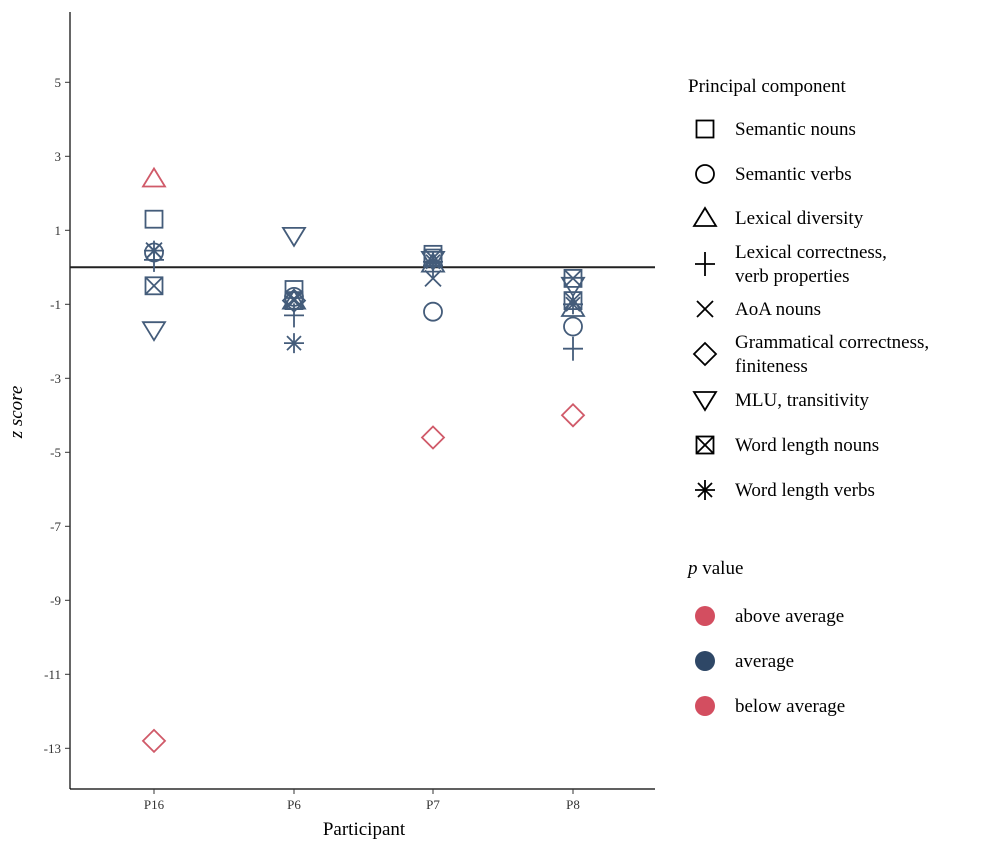 The image size is (989, 841). What do you see at coordinates (55, 452) in the screenshot?
I see `y-tick-label: -5` at bounding box center [55, 452].